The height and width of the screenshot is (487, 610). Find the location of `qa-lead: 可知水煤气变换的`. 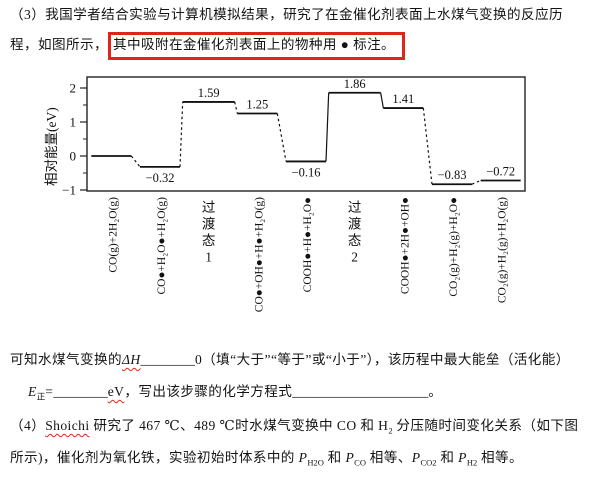

qa-lead: 可知水煤气变换的 is located at coordinates (66, 359).